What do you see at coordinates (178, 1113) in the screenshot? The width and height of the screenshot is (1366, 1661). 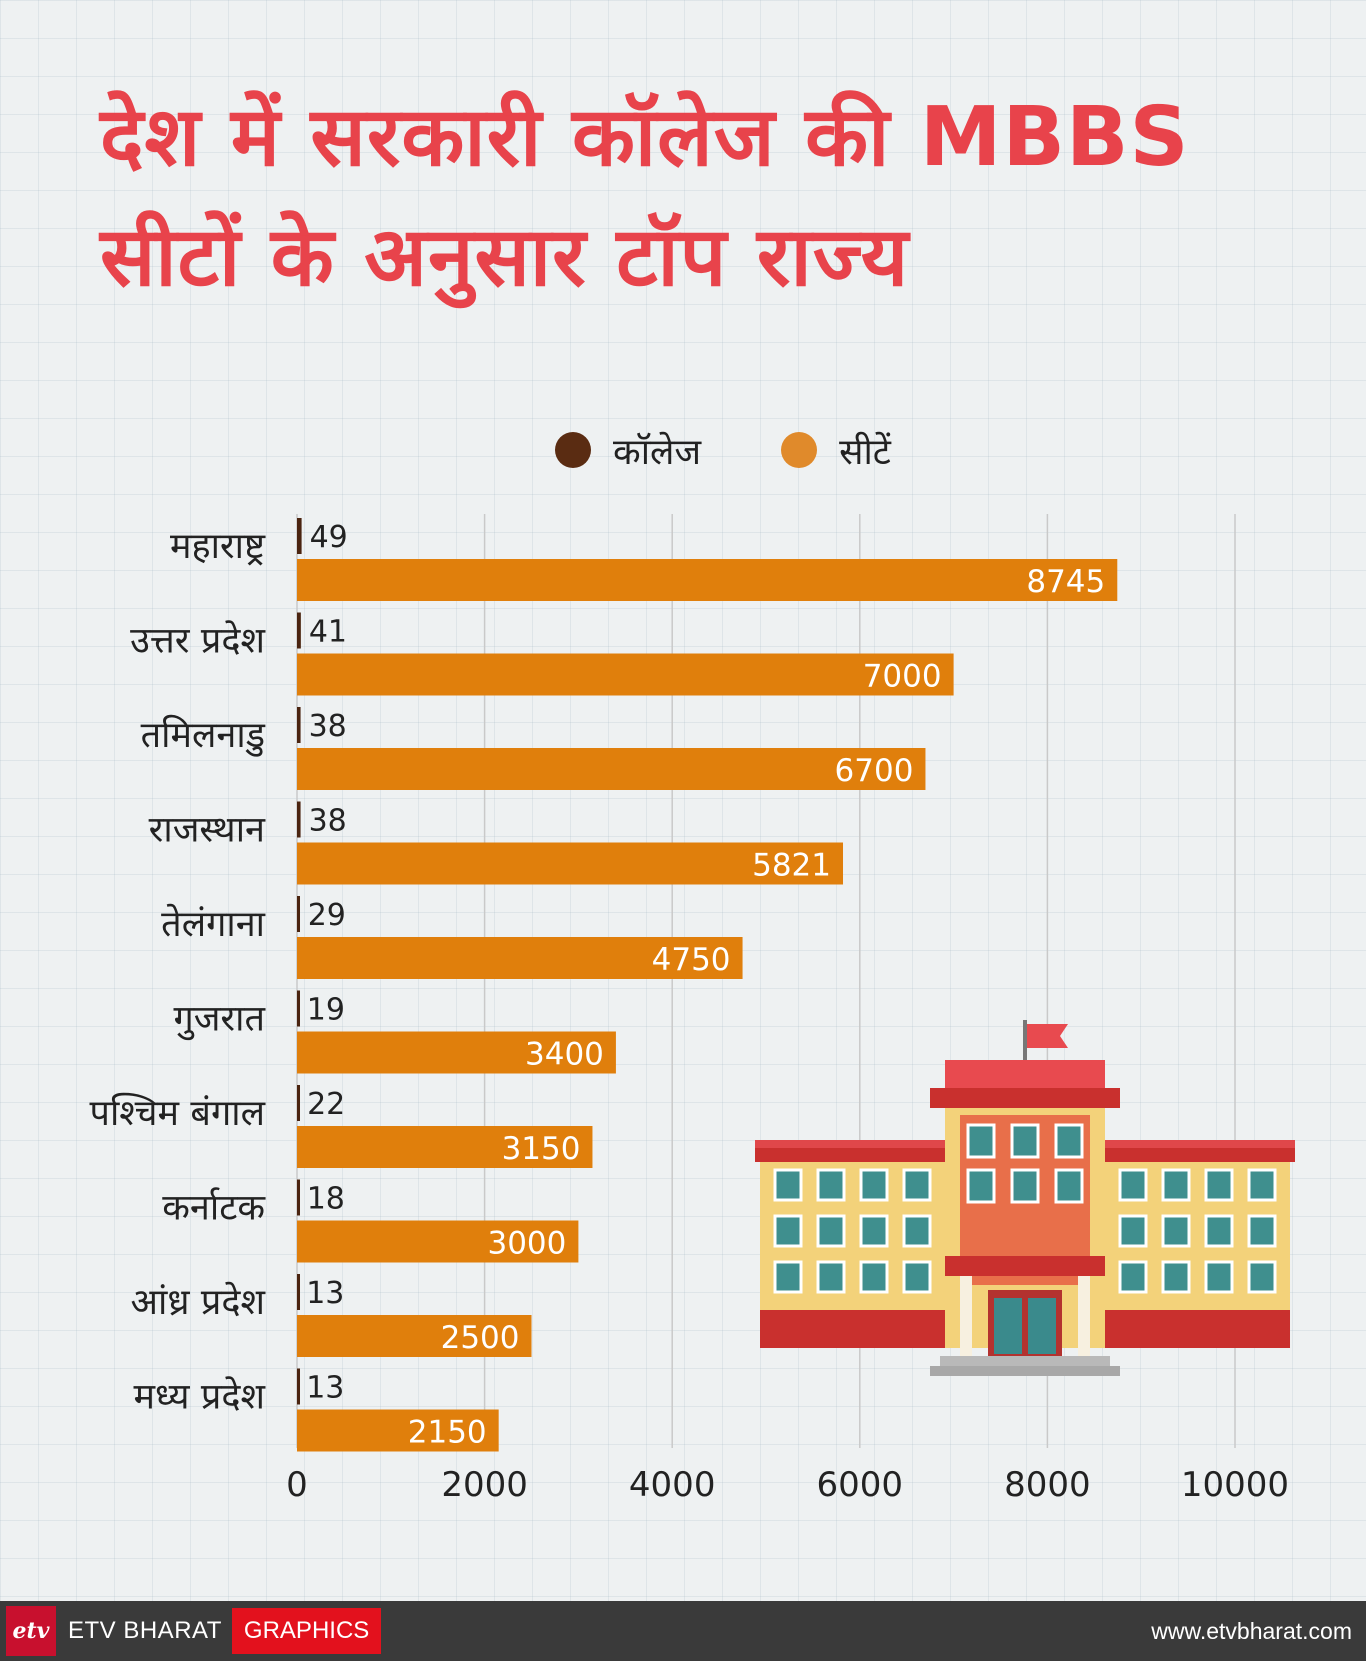 I see `category-label: पश्चिम बंगाल` at bounding box center [178, 1113].